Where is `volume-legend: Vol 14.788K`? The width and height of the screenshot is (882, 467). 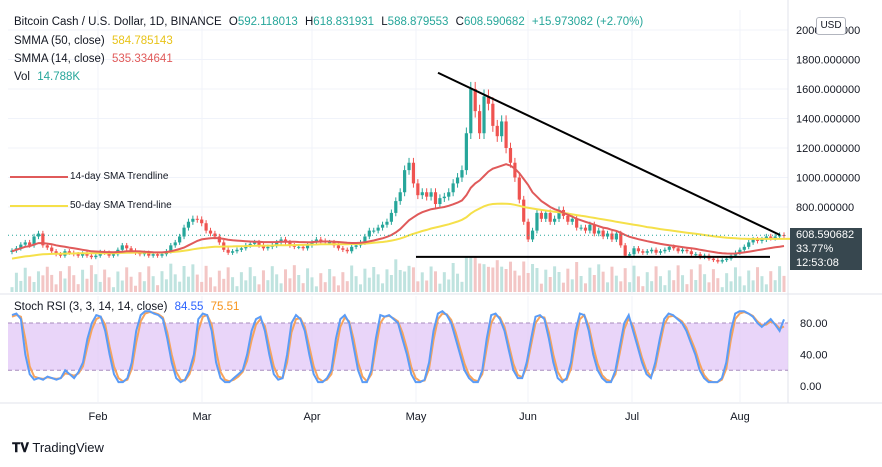 volume-legend: Vol 14.788K is located at coordinates (49, 77).